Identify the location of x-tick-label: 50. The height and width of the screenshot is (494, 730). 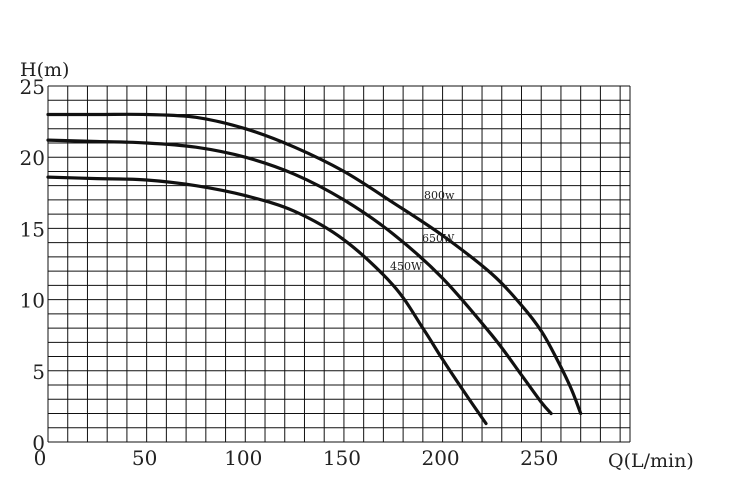
(144, 458).